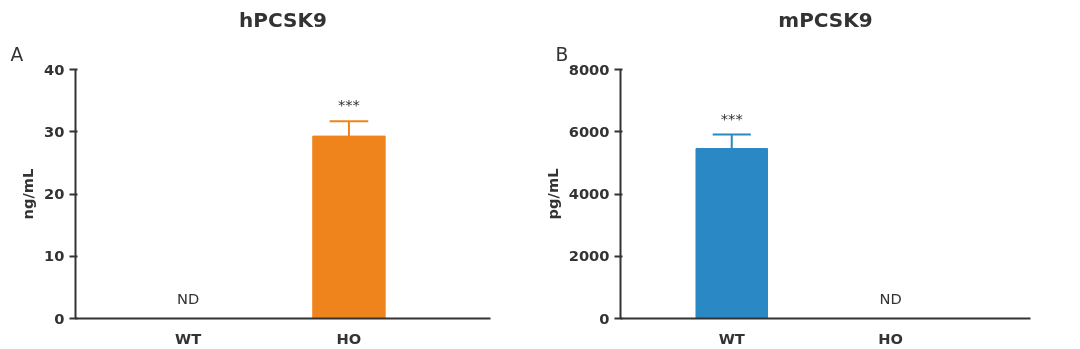 The width and height of the screenshot is (1080, 349). Describe the element at coordinates (589, 69) in the screenshot. I see `y-tick-label: 8000` at that location.